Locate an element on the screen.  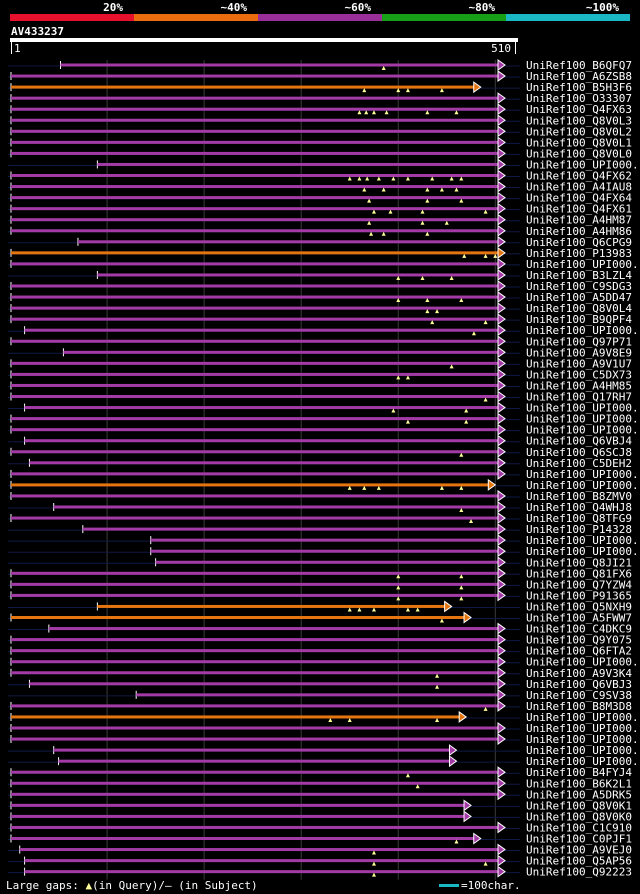
hit-label: UniRef100_B5H3F6 is located at coordinates (579, 87).